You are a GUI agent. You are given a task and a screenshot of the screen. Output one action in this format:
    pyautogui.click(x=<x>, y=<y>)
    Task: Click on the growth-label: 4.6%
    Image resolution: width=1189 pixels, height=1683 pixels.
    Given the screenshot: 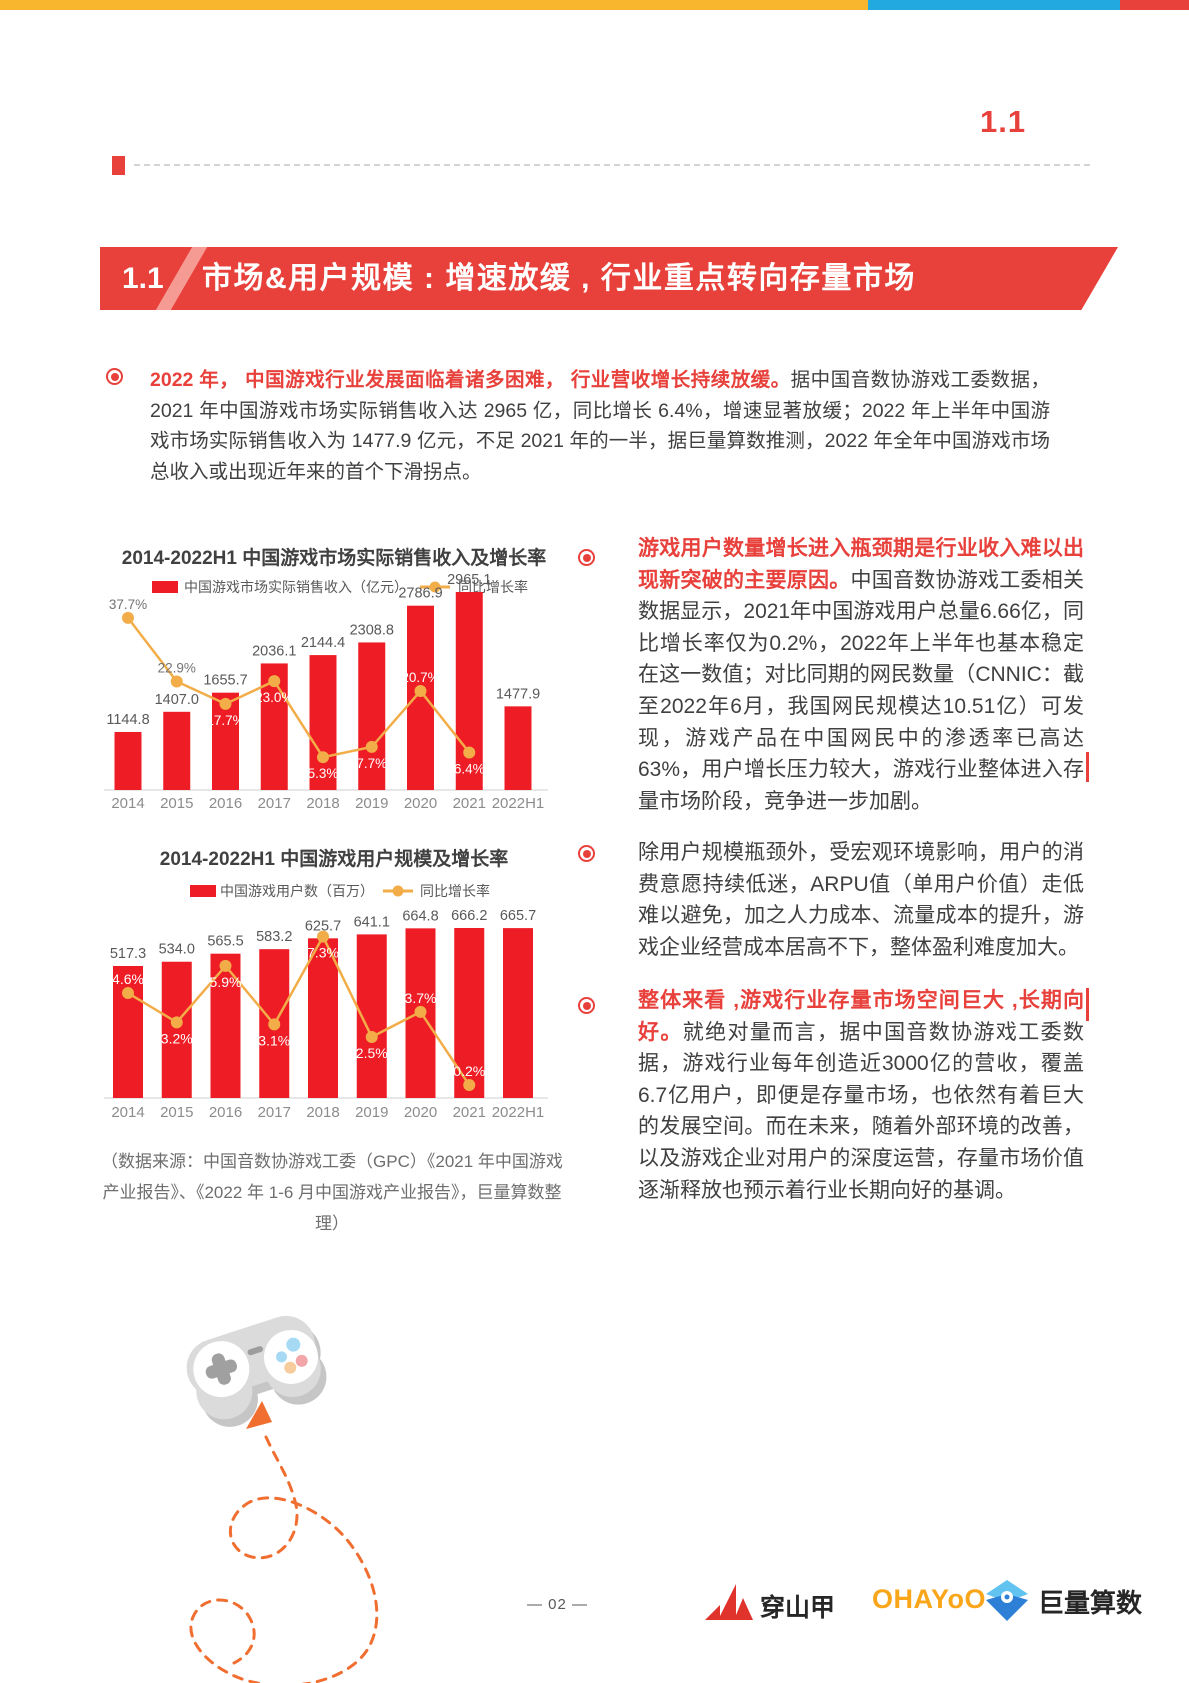 What is the action you would take?
    pyautogui.click(x=128, y=979)
    